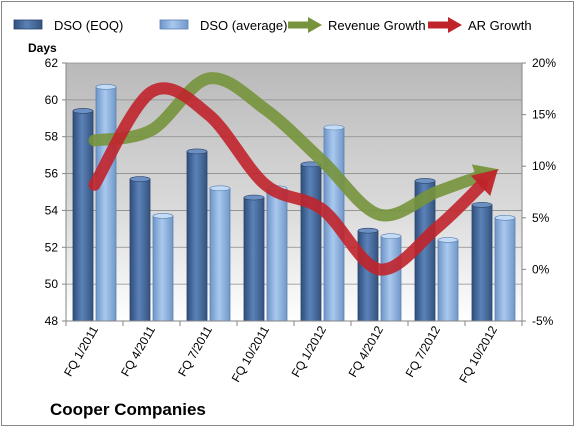 The width and height of the screenshot is (575, 432). I want to click on y-left-tick-label: 48, so click(52, 321).